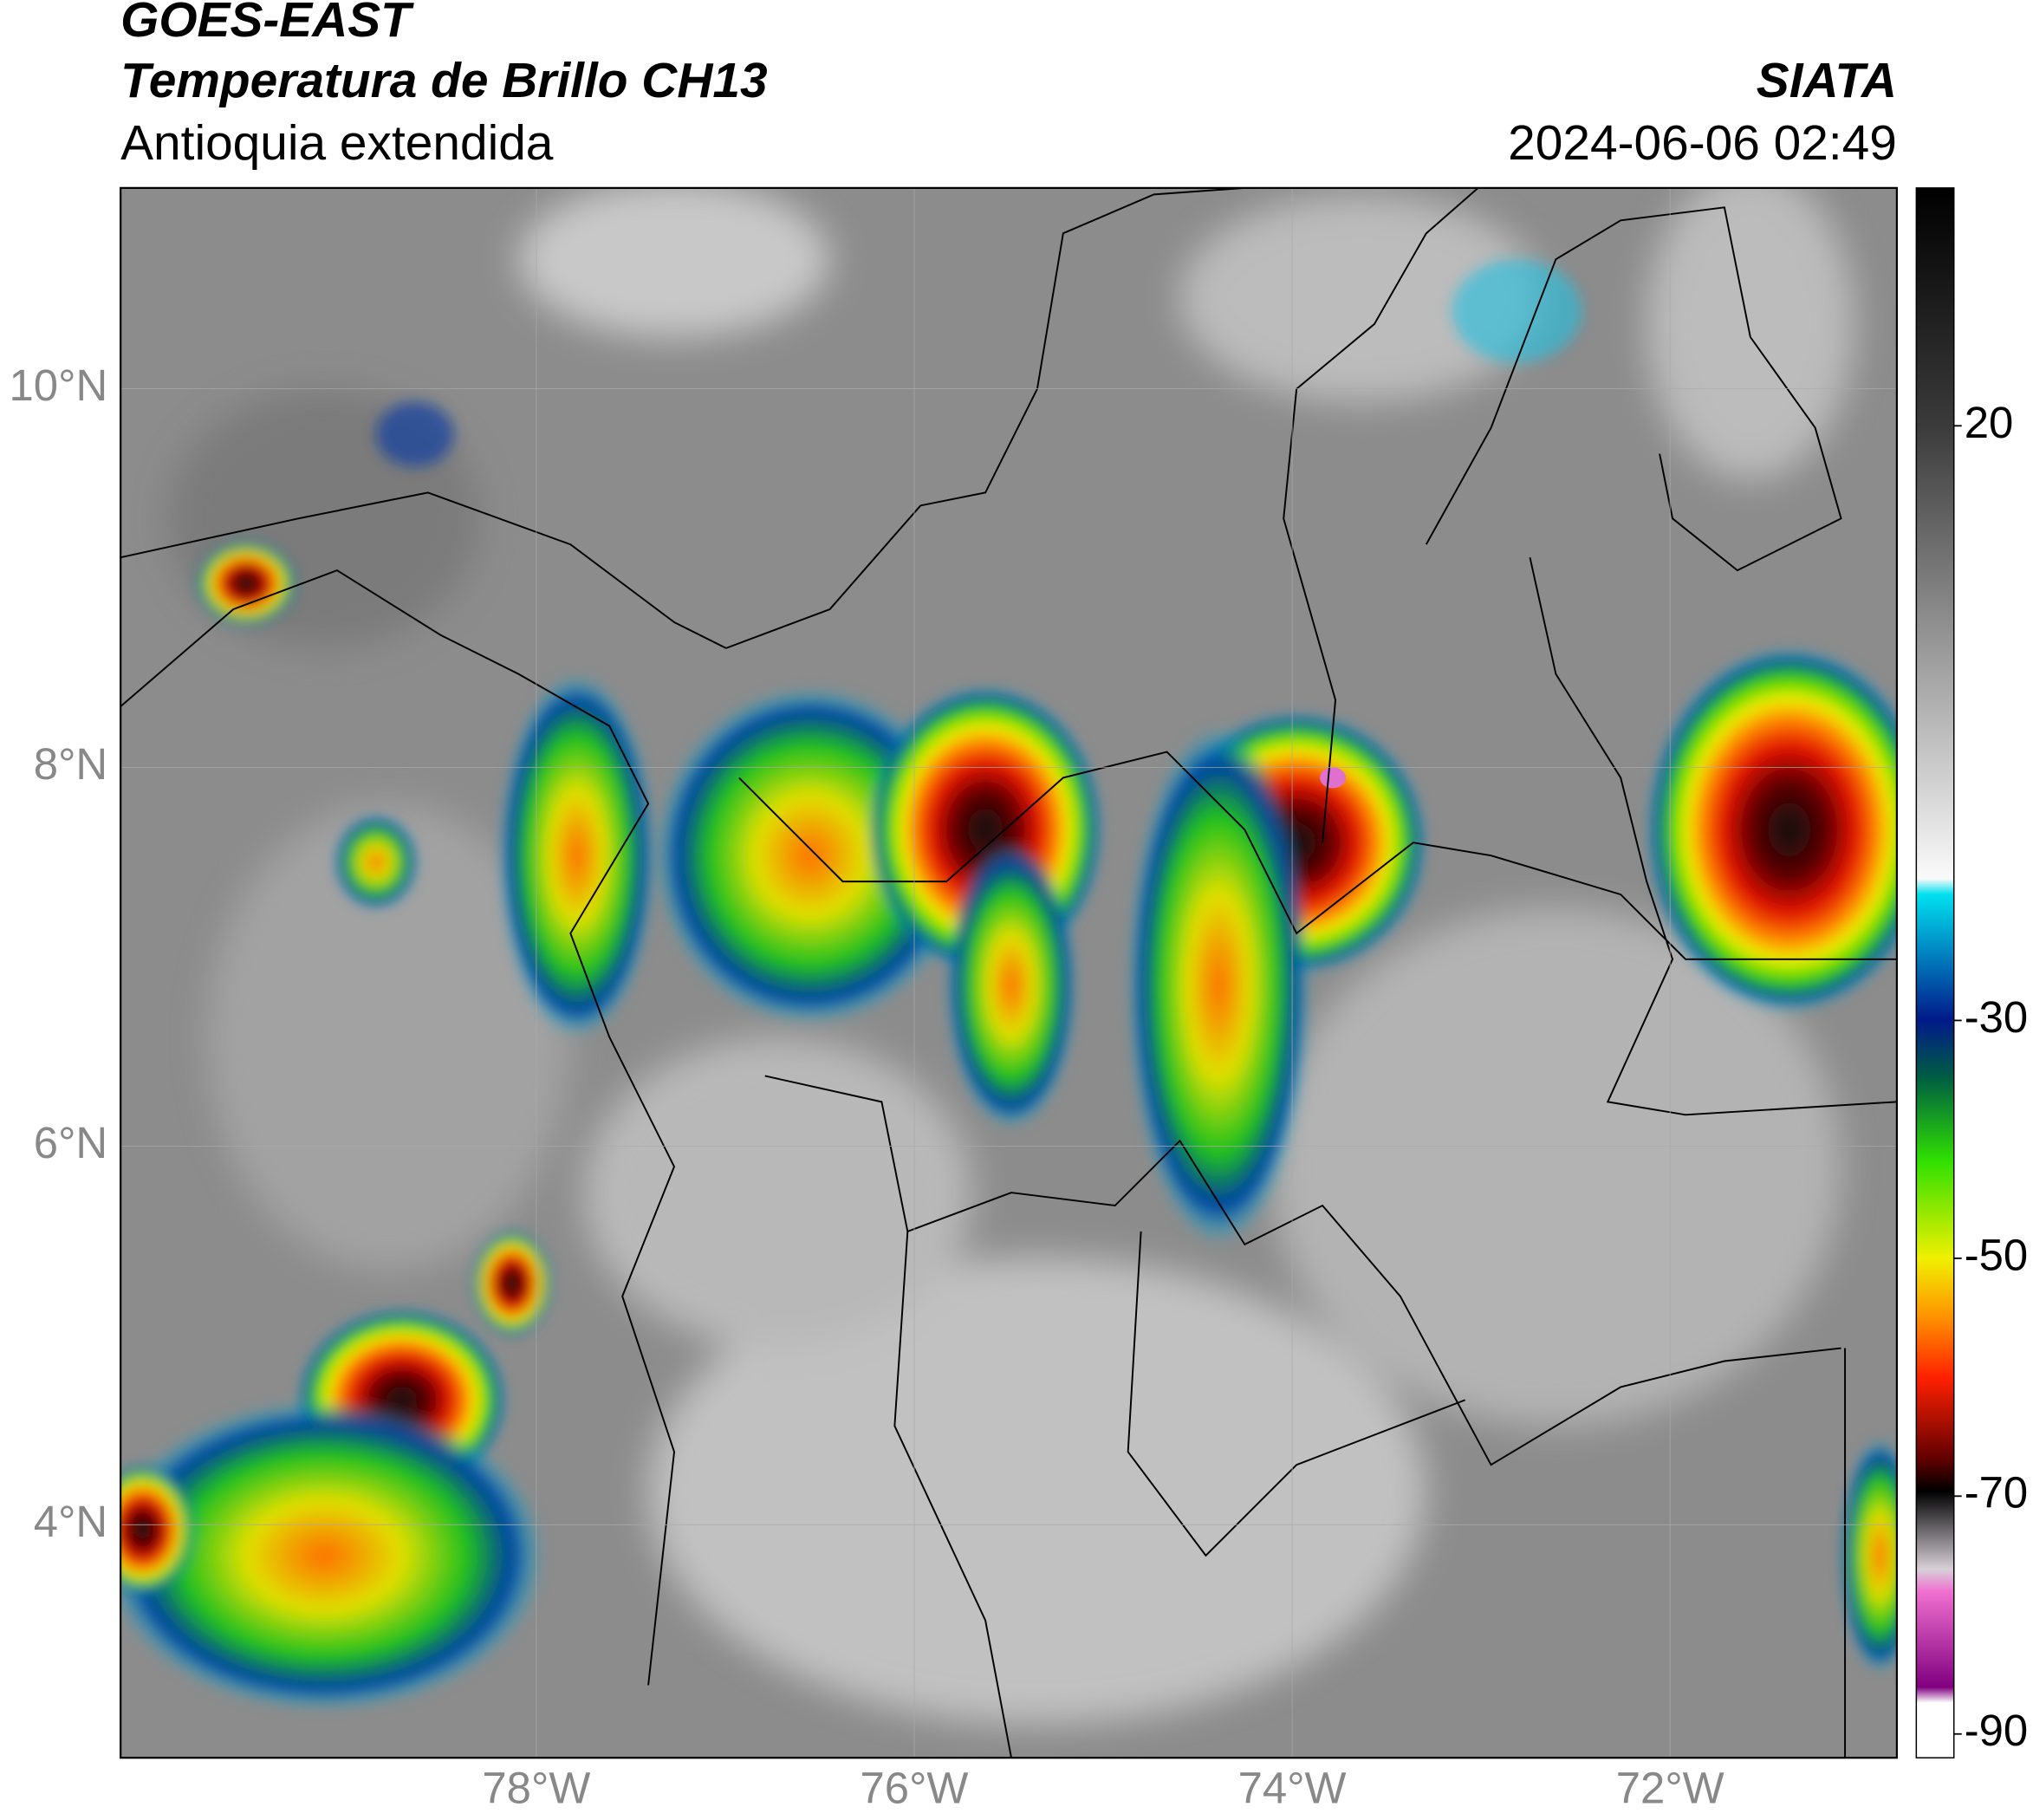 The image size is (2033, 1820). What do you see at coordinates (1670, 1788) in the screenshot?
I see `x-tick-label: 72°W` at bounding box center [1670, 1788].